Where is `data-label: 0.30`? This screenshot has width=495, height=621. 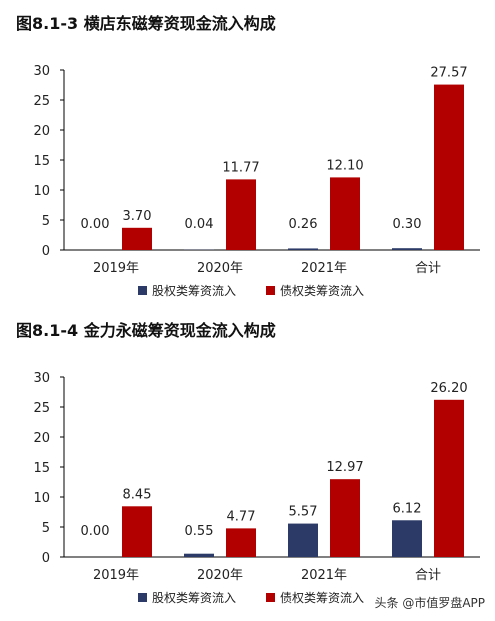 data-label: 0.30 is located at coordinates (407, 224).